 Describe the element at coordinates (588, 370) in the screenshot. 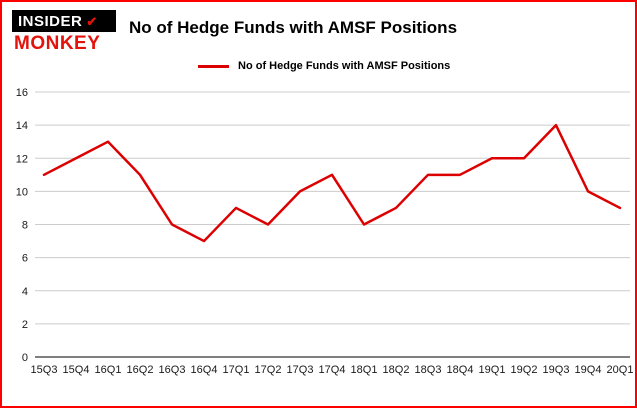

I see `x-tick-label: 19Q4` at that location.